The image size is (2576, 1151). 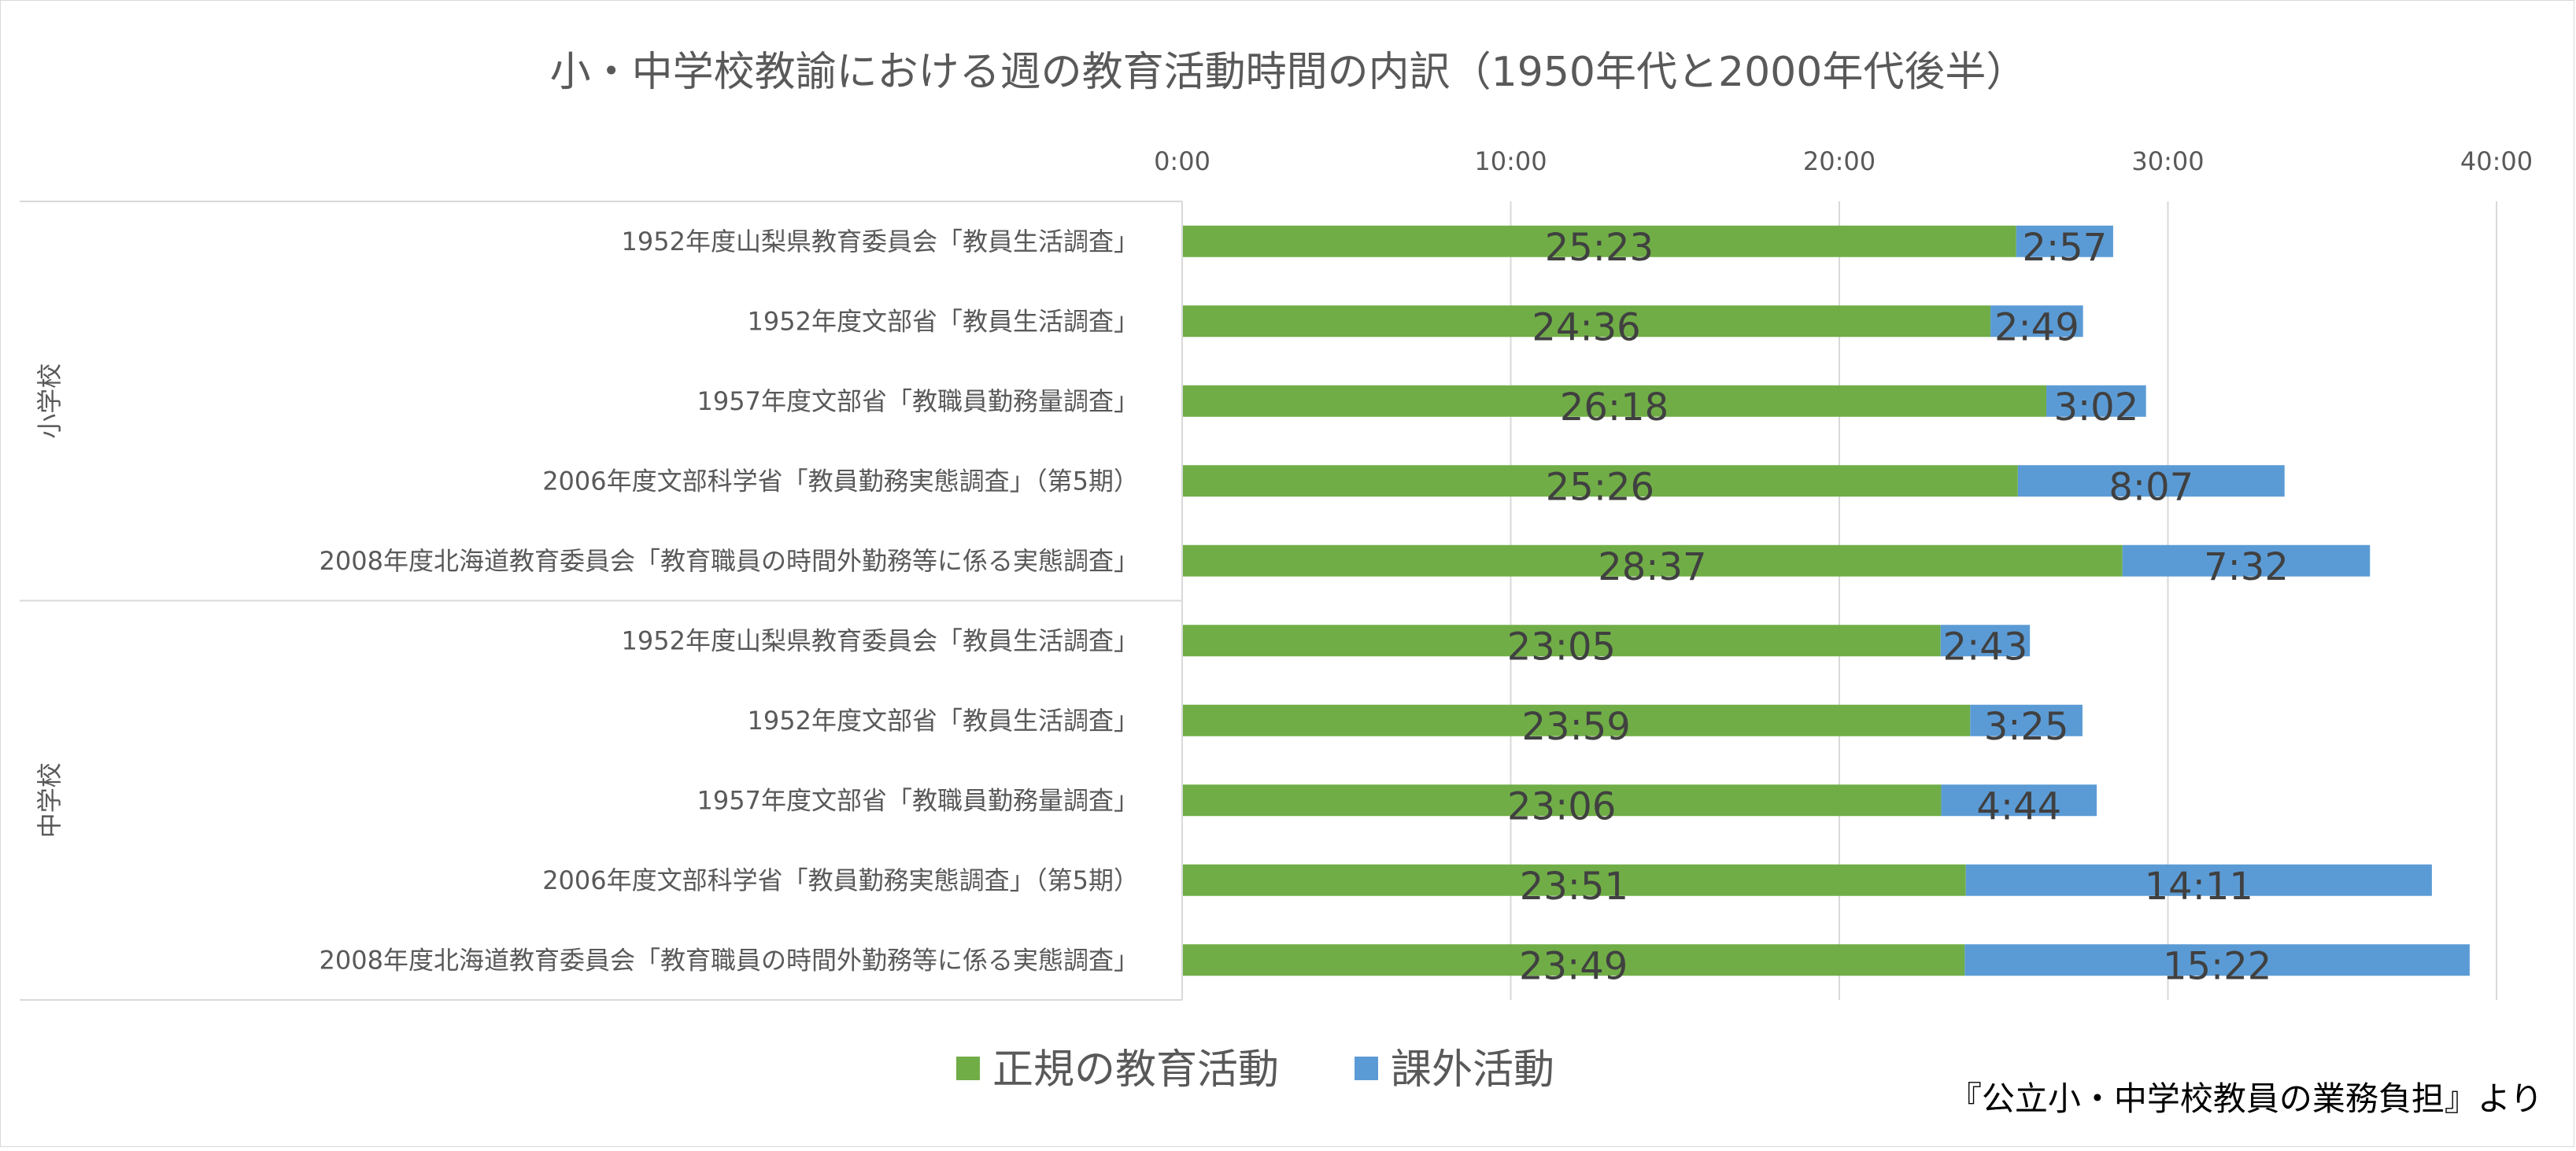 I want to click on legend-label: 正規の教育活動, so click(x=1135, y=1070).